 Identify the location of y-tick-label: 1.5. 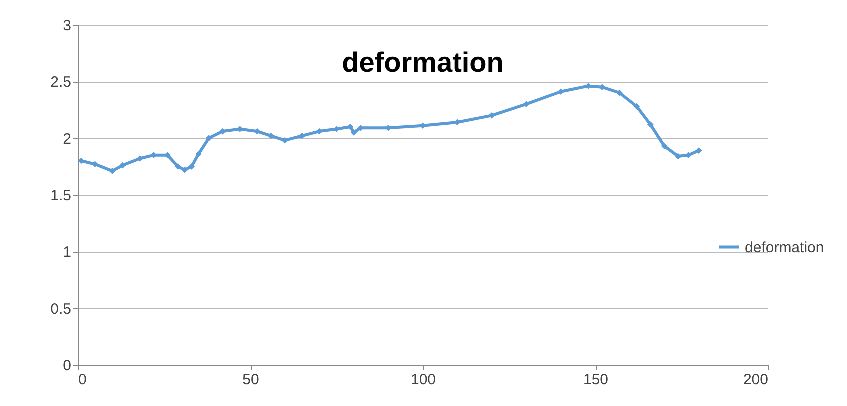
(61, 196).